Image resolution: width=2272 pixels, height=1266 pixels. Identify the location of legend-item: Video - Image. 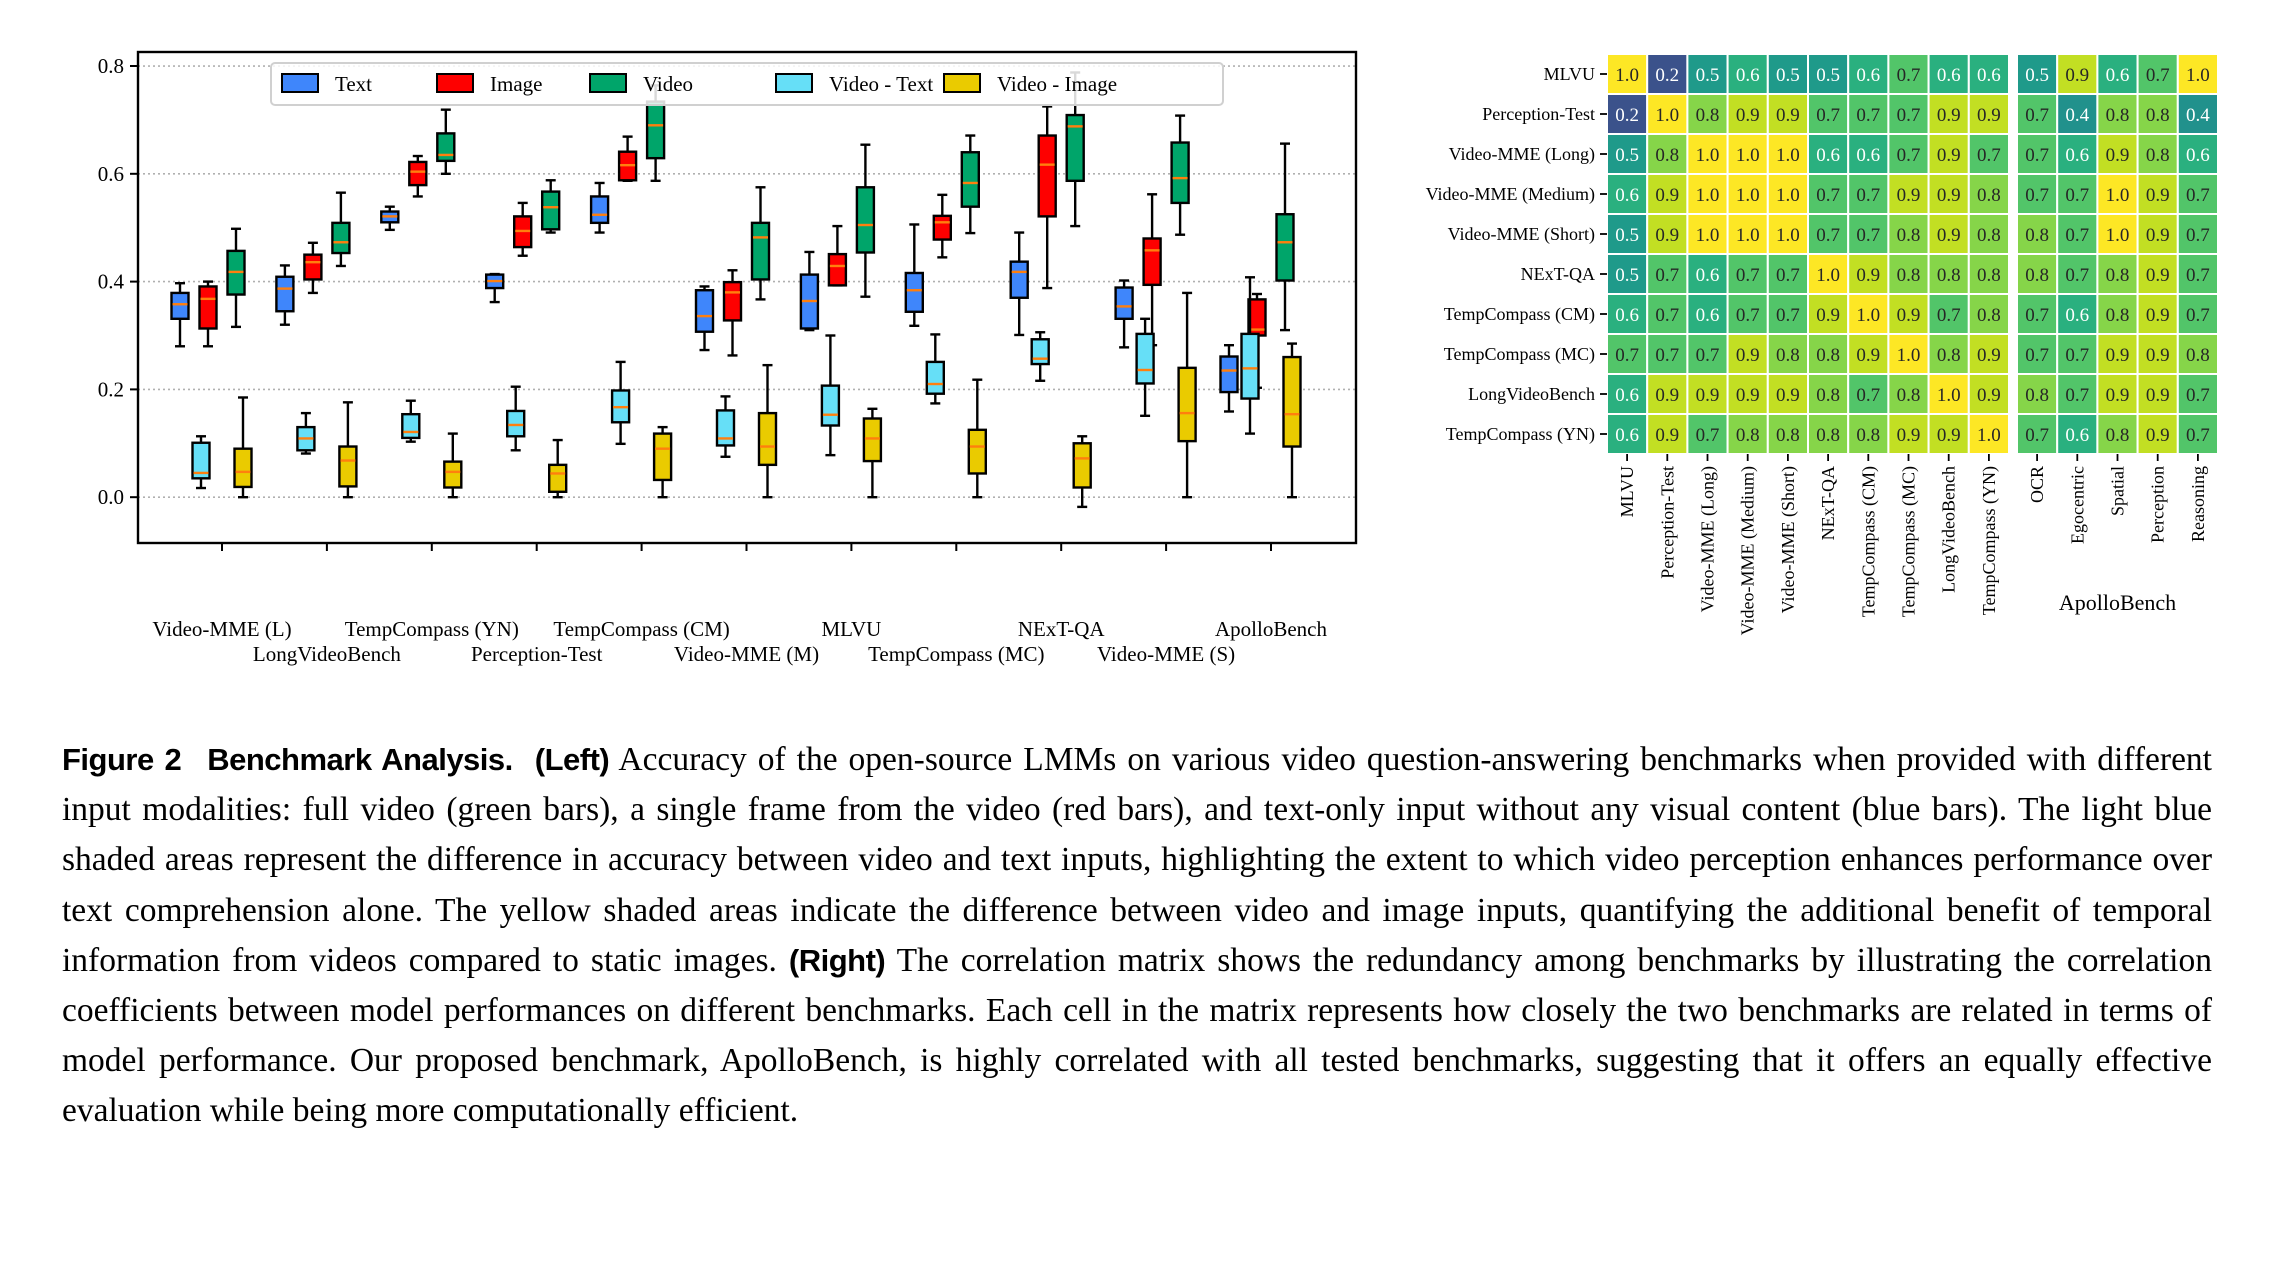
(1030, 84).